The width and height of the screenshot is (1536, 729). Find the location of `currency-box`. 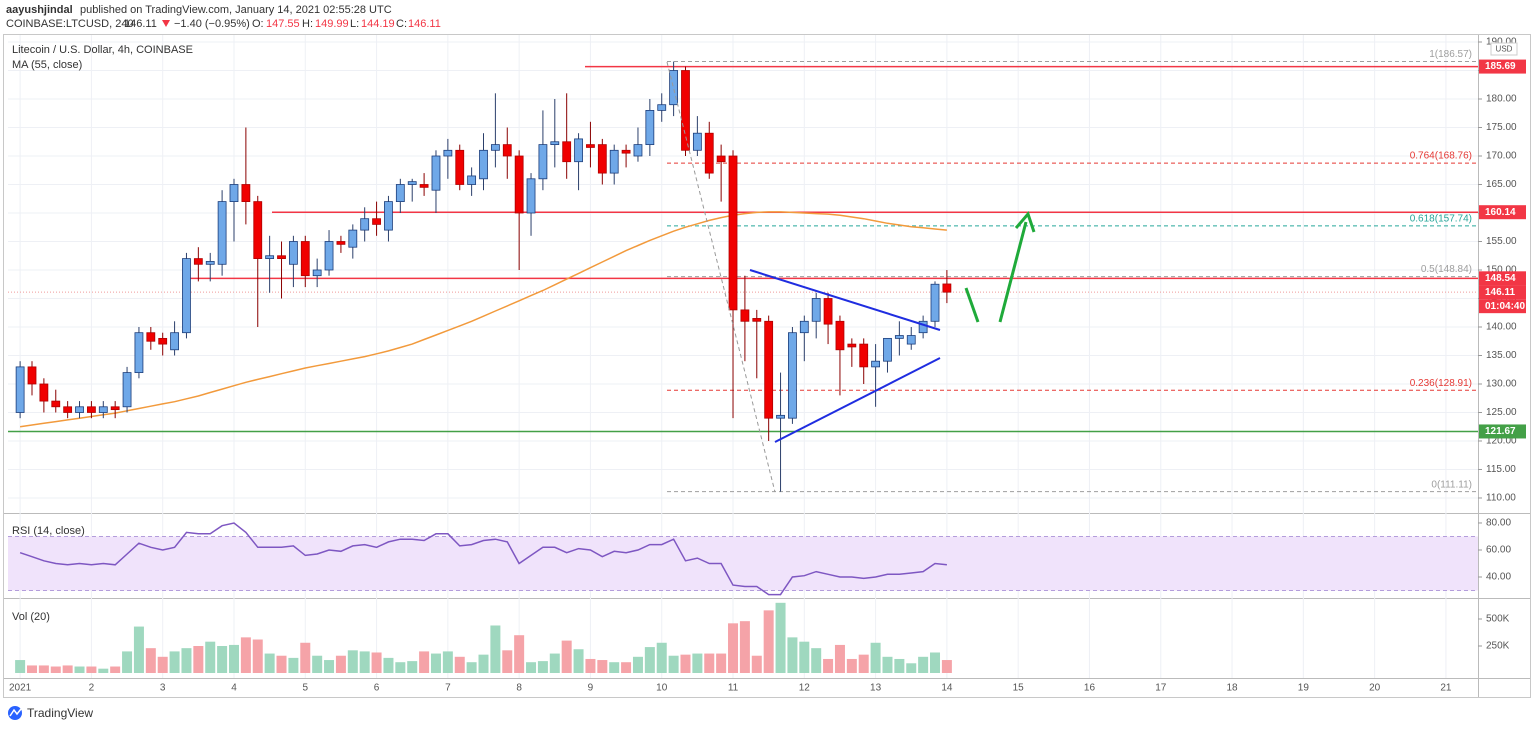

currency-box is located at coordinates (1504, 49).